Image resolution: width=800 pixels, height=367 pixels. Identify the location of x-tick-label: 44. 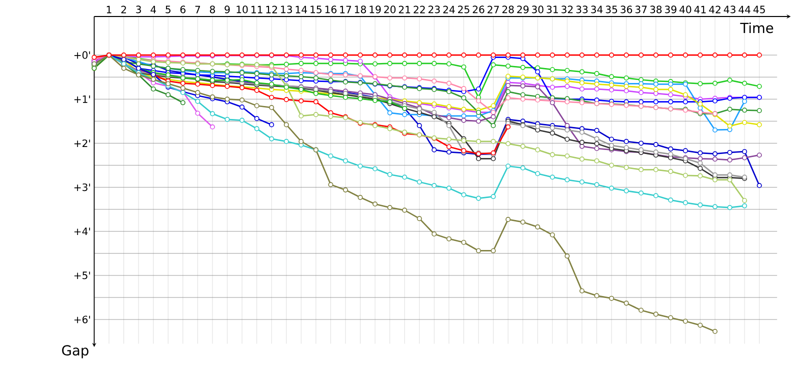
(744, 10).